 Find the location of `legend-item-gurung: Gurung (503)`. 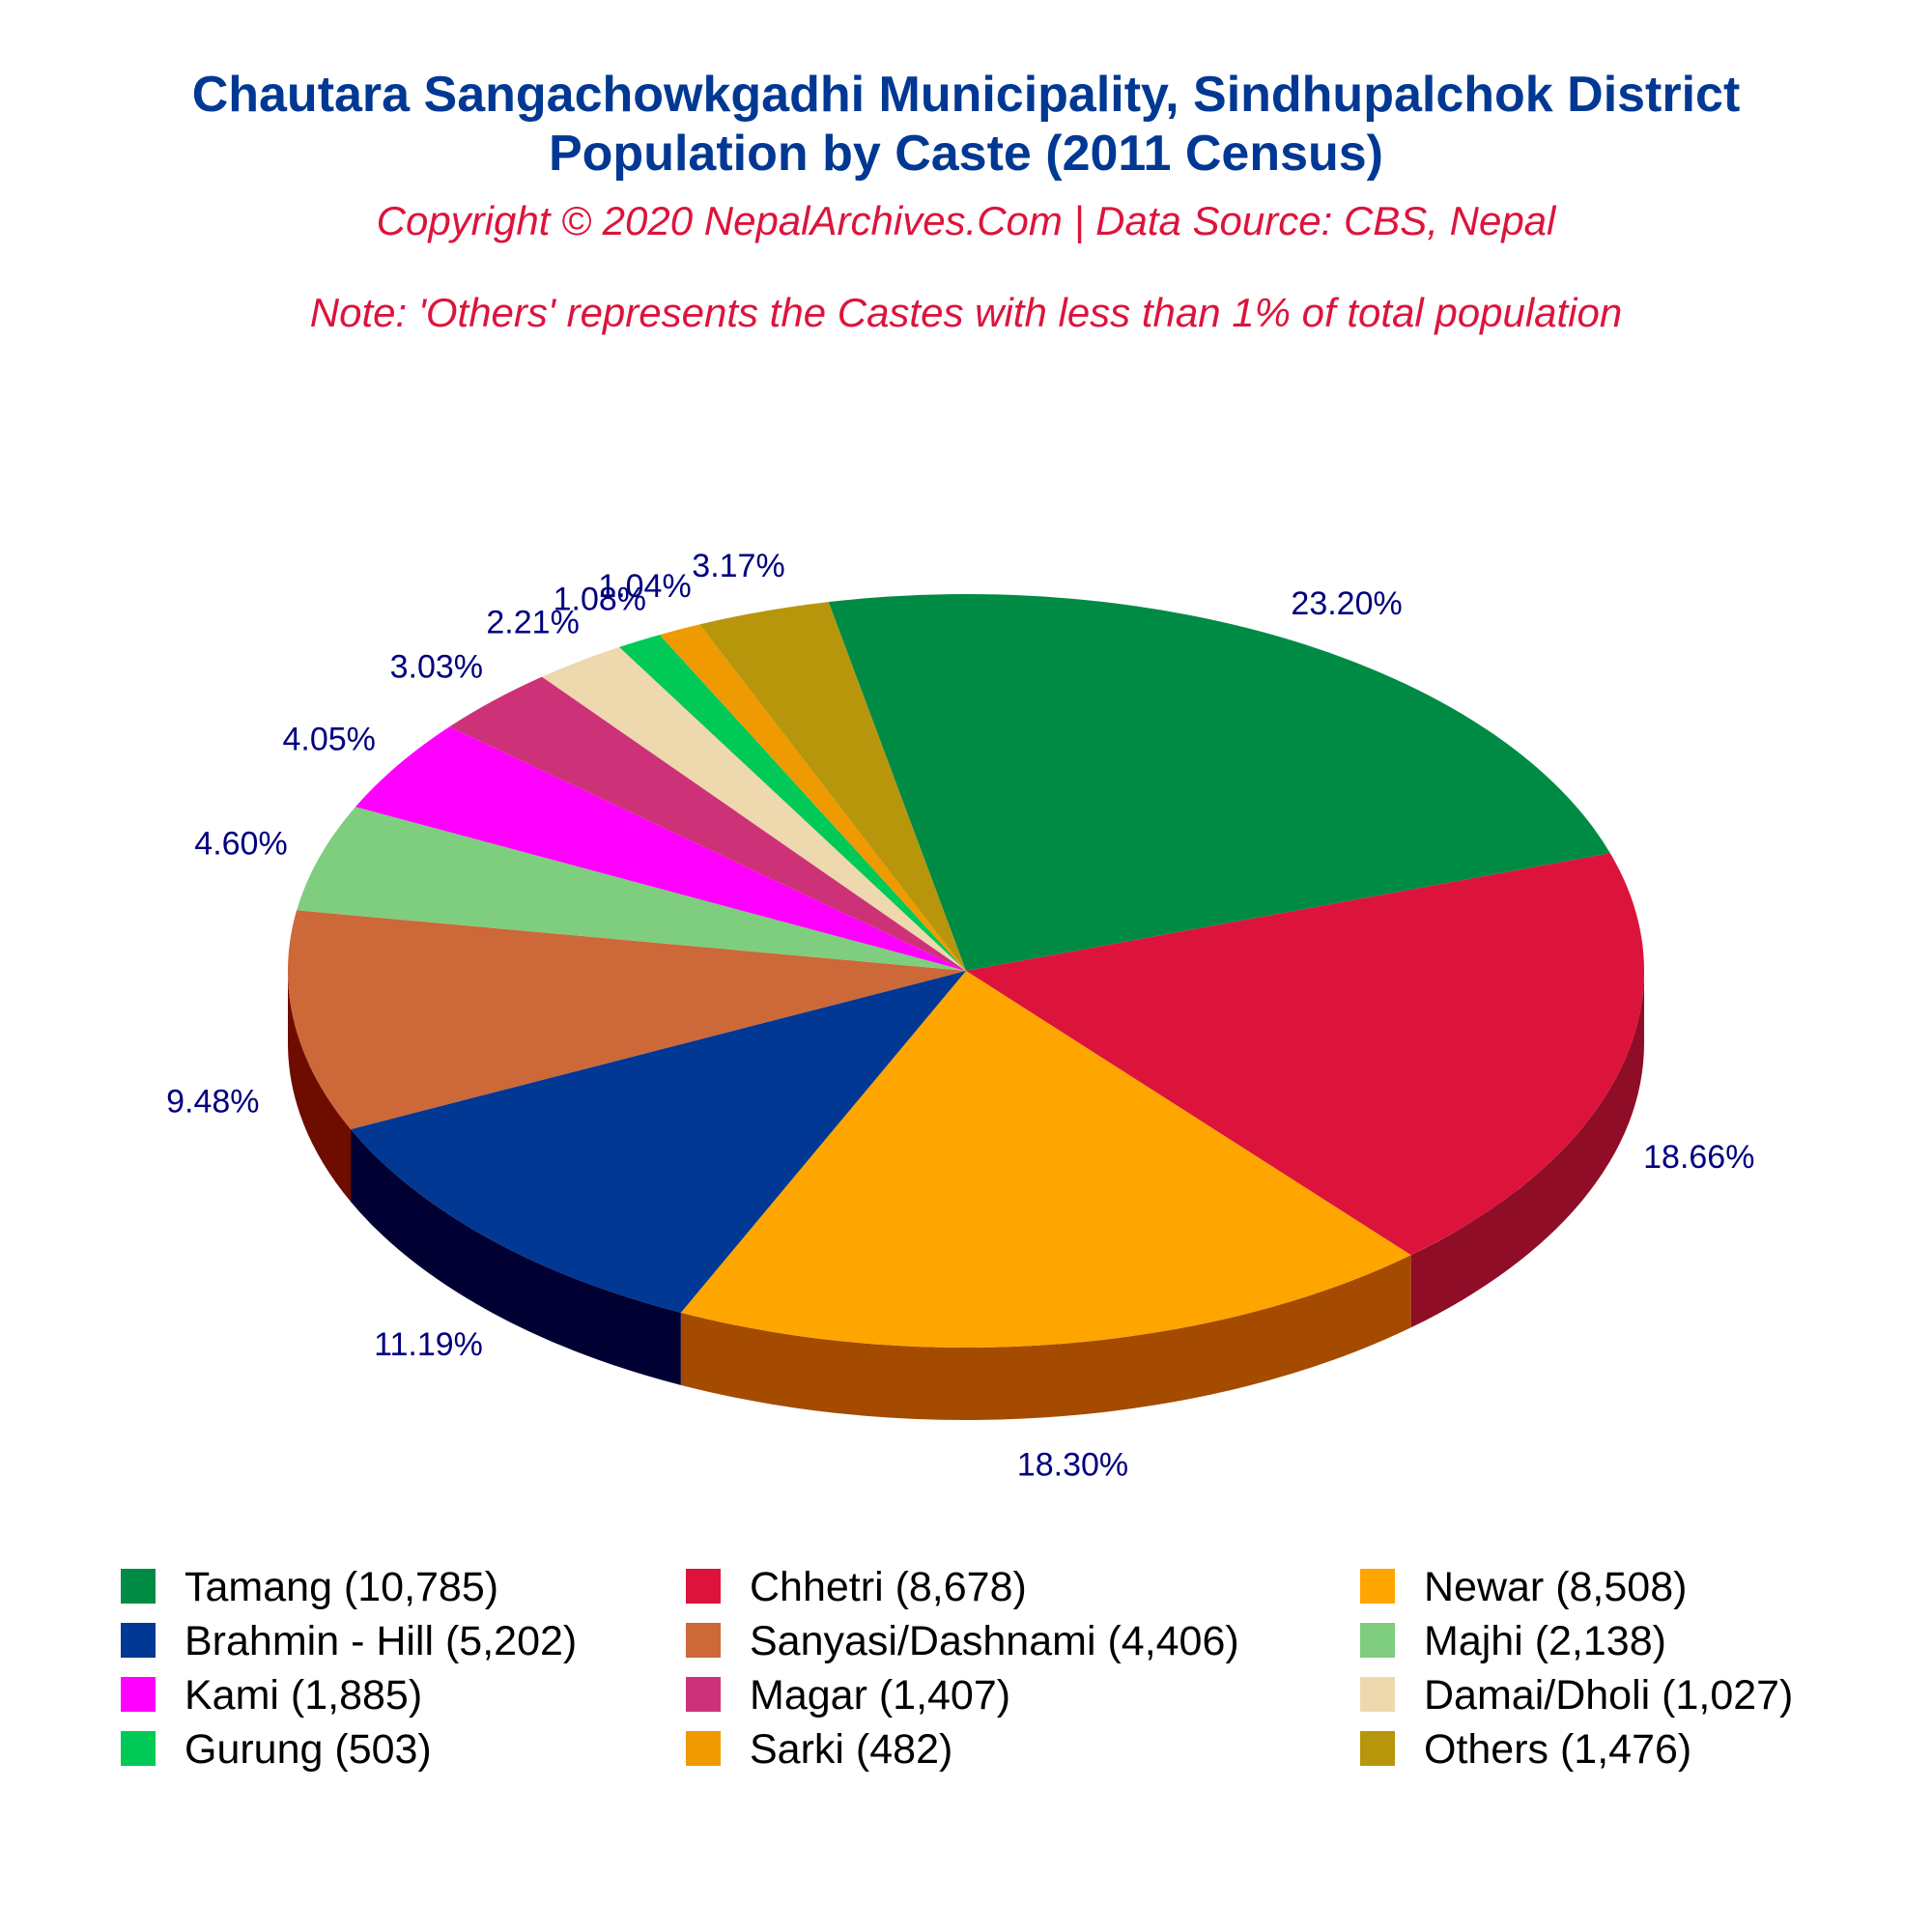

legend-item-gurung: Gurung (503) is located at coordinates (276, 1749).